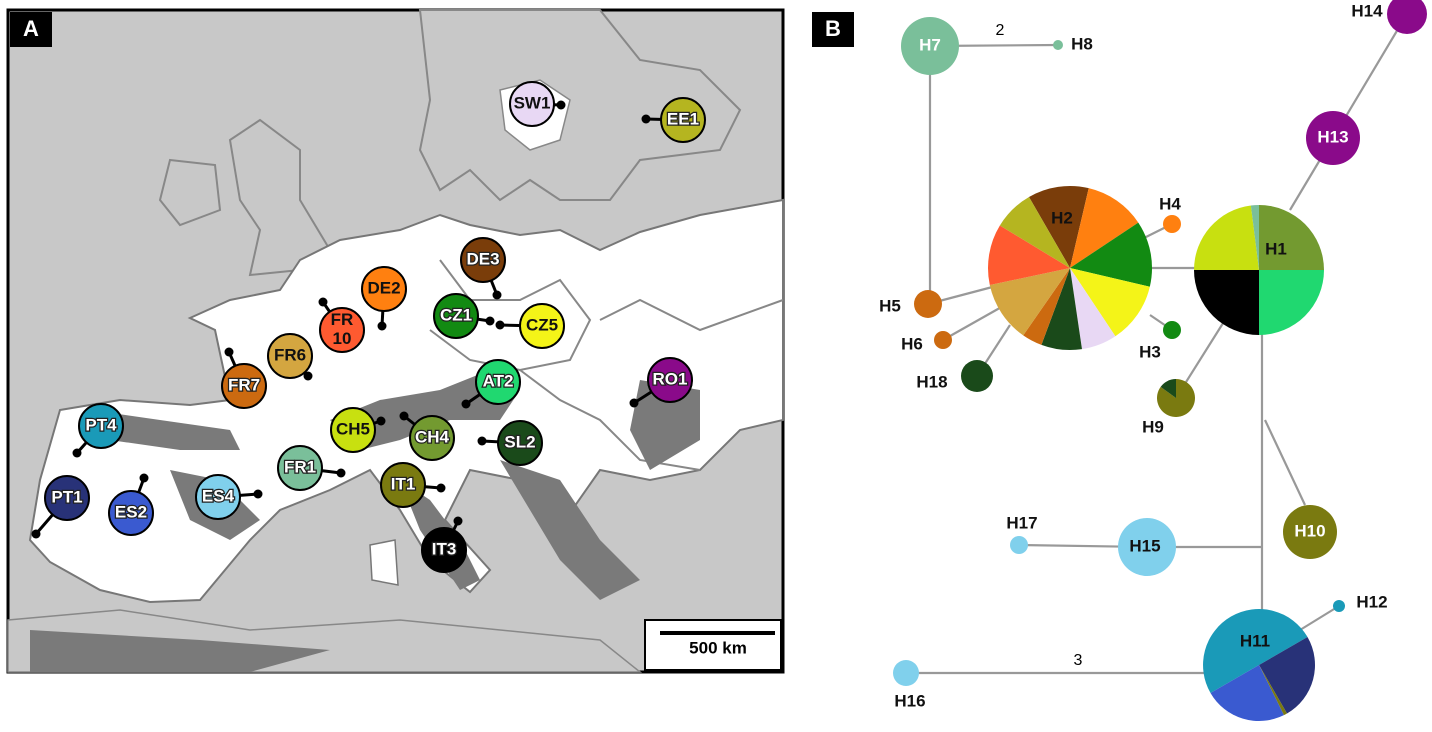  I want to click on population-label: ES2, so click(131, 511).